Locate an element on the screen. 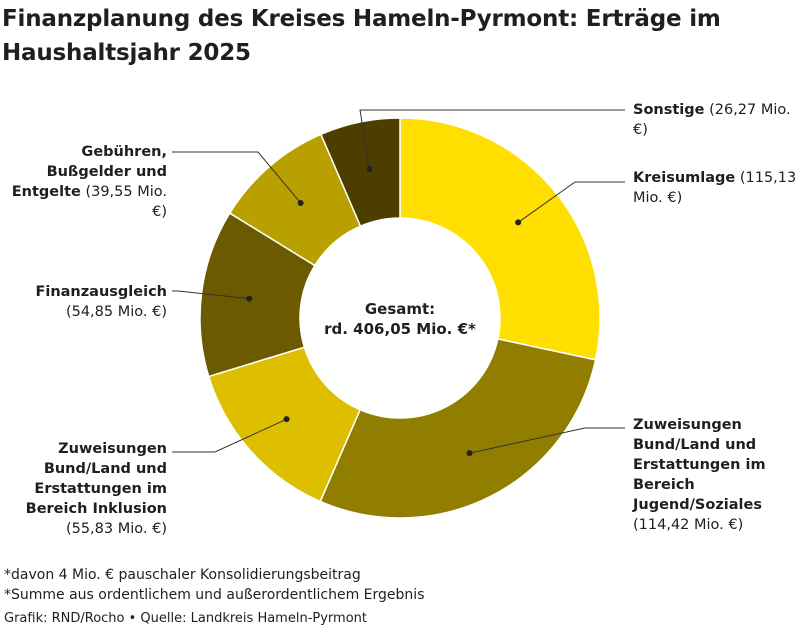 Image resolution: width=800 pixels, height=628 pixels. slice-label-0: Kreisumlage (115,13 Mio. €) is located at coordinates (714, 188).